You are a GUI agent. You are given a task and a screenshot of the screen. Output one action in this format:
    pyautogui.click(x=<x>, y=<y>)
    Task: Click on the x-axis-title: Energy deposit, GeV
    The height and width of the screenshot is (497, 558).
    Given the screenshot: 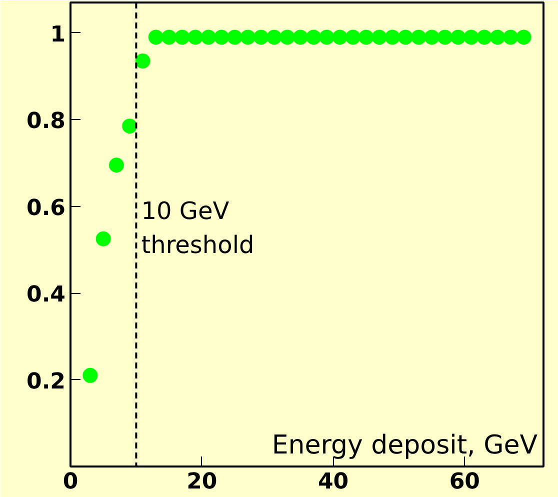 What is the action you would take?
    pyautogui.click(x=405, y=445)
    